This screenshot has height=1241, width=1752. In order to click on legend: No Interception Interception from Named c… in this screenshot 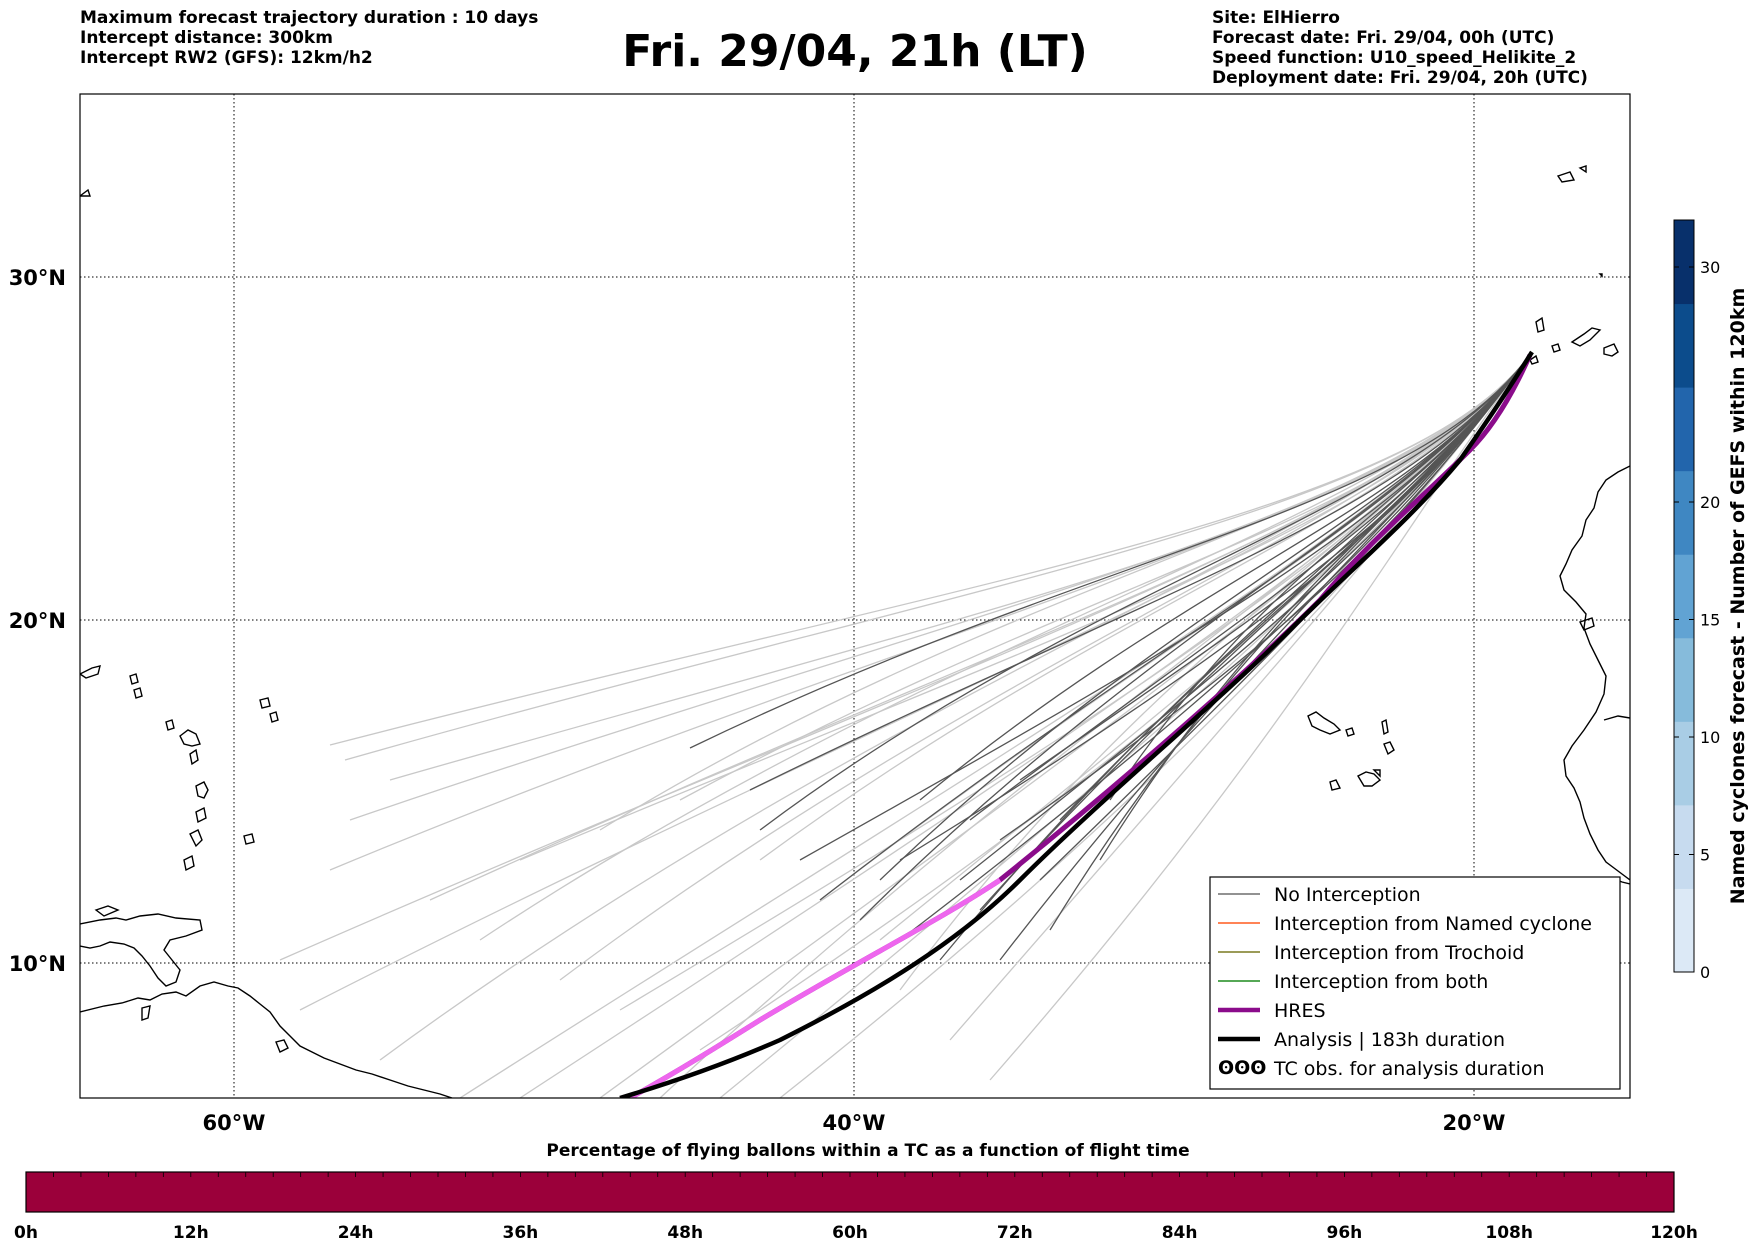, I will do `click(1415, 983)`.